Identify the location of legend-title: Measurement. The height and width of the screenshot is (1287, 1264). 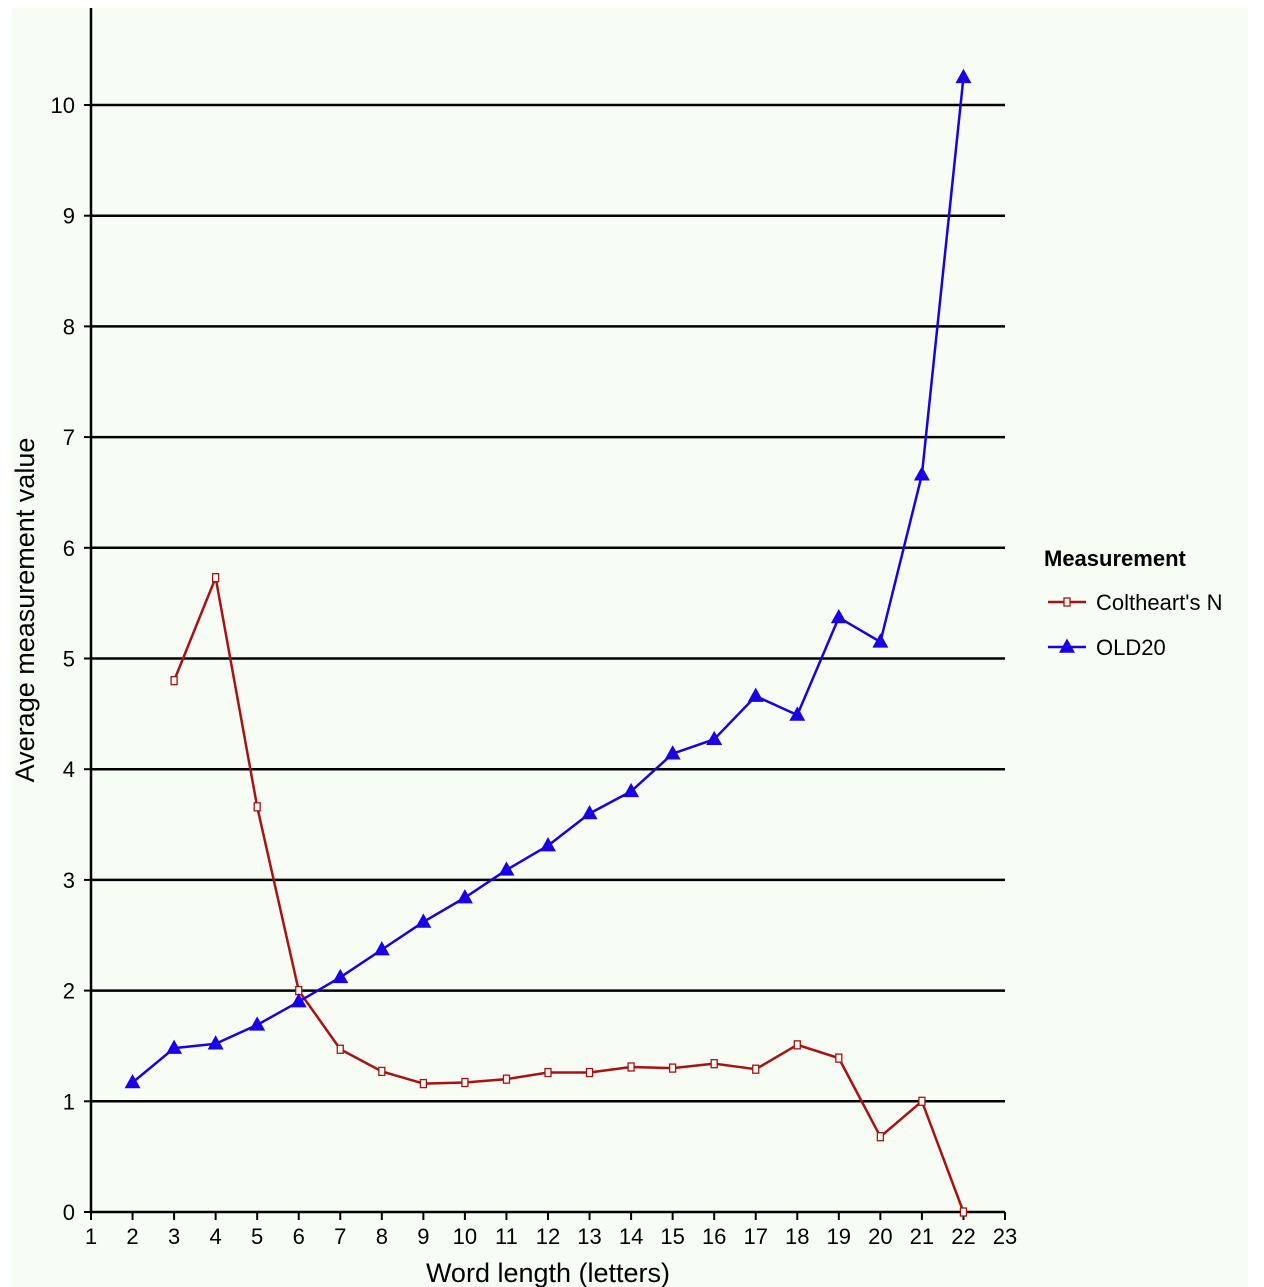
(1115, 558).